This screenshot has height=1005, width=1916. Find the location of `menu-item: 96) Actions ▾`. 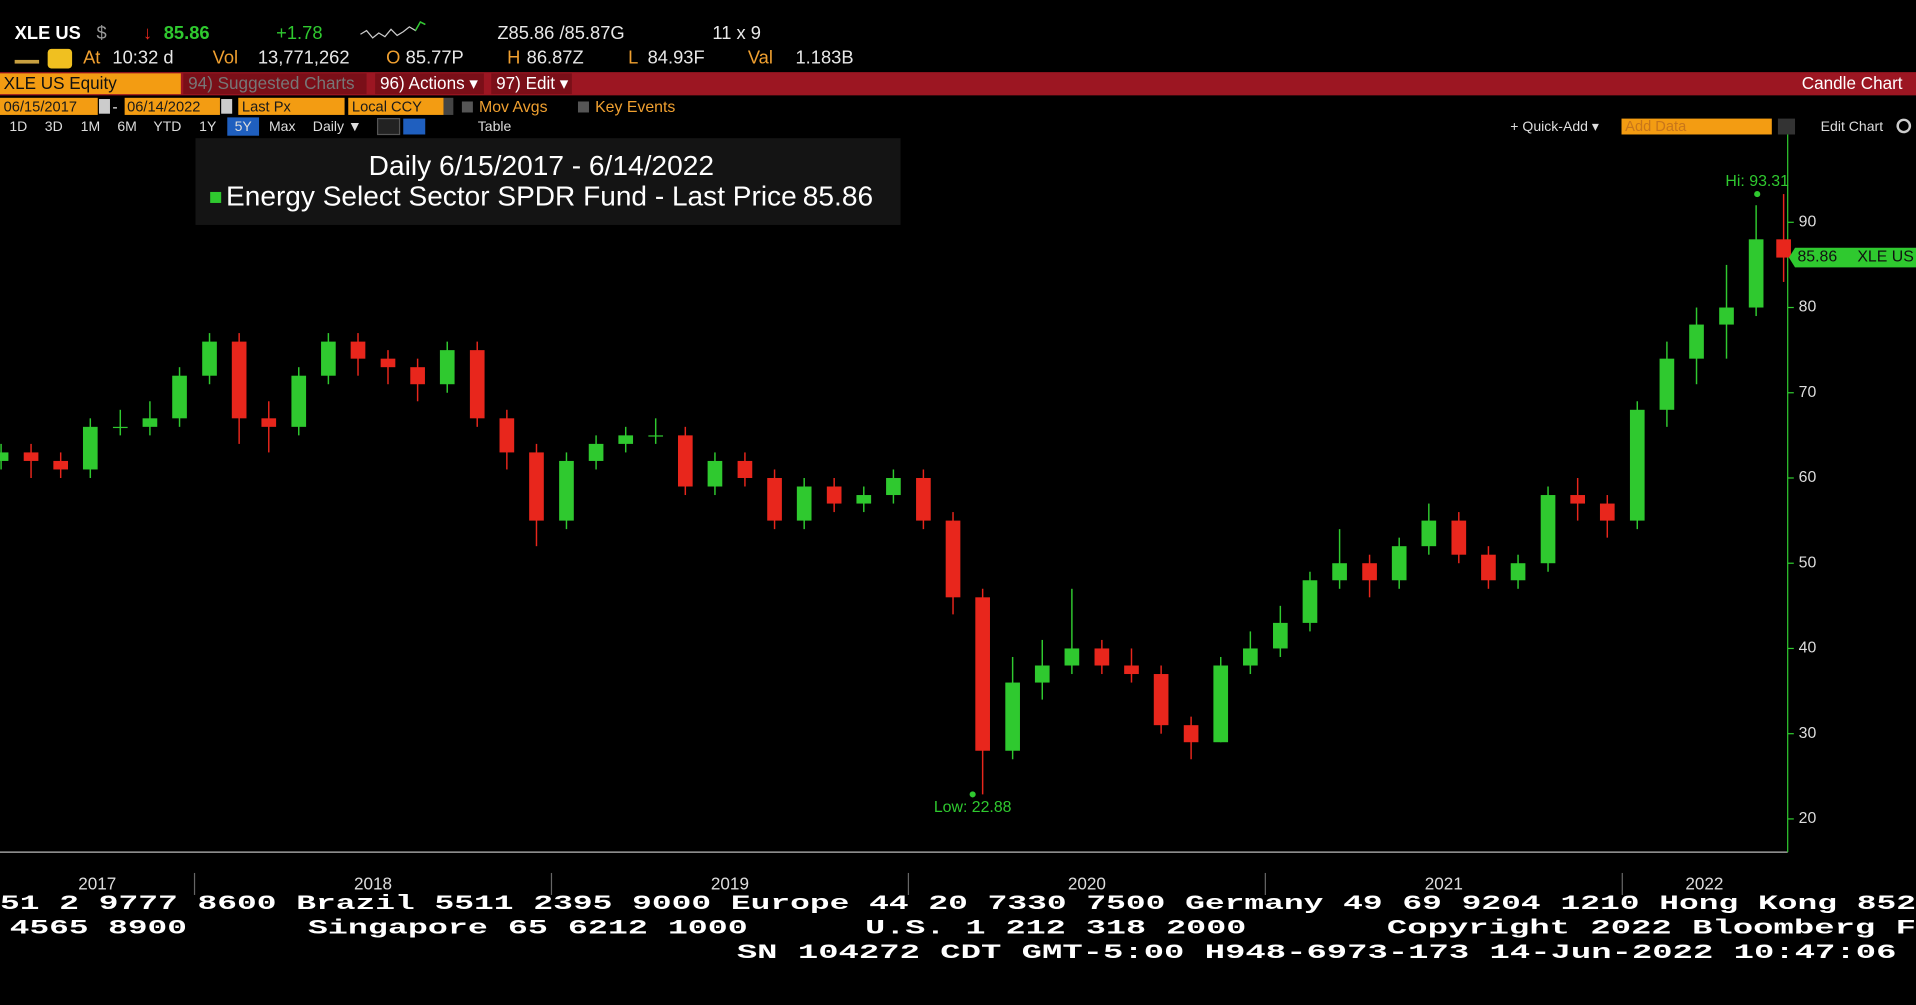

menu-item: 96) Actions ▾ is located at coordinates (429, 83).